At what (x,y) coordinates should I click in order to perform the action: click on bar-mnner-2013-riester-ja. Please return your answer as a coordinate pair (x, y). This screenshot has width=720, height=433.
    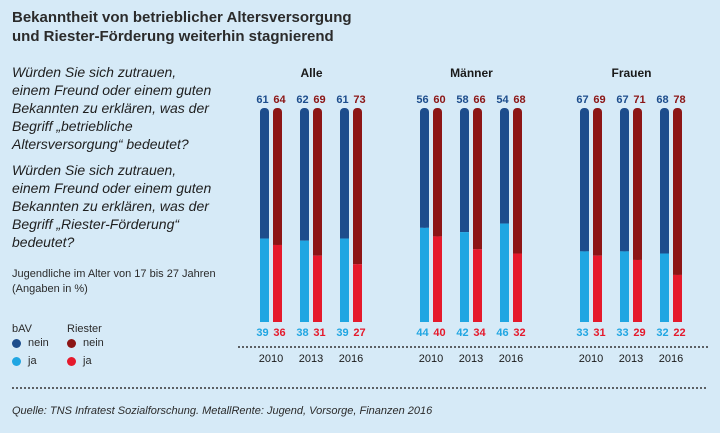
    Looking at the image, I should click on (477, 285).